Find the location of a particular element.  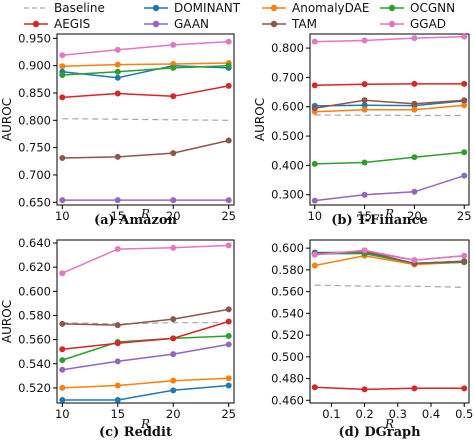

legend-label: DOMINANT is located at coordinates (207, 8).